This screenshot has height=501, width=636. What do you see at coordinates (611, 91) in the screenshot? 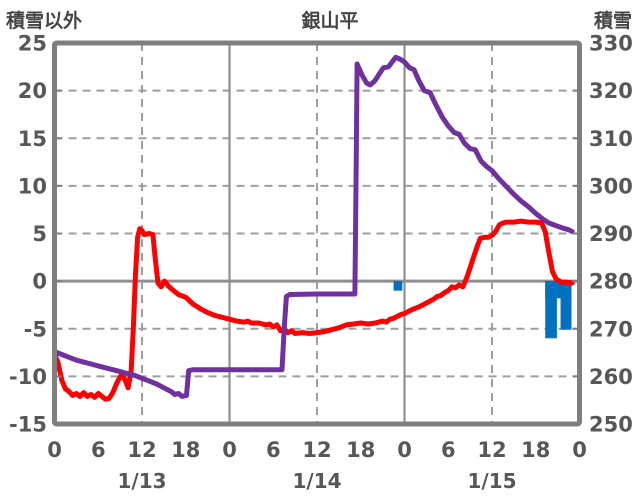
I see `right-axis-tick-label: 320` at bounding box center [611, 91].